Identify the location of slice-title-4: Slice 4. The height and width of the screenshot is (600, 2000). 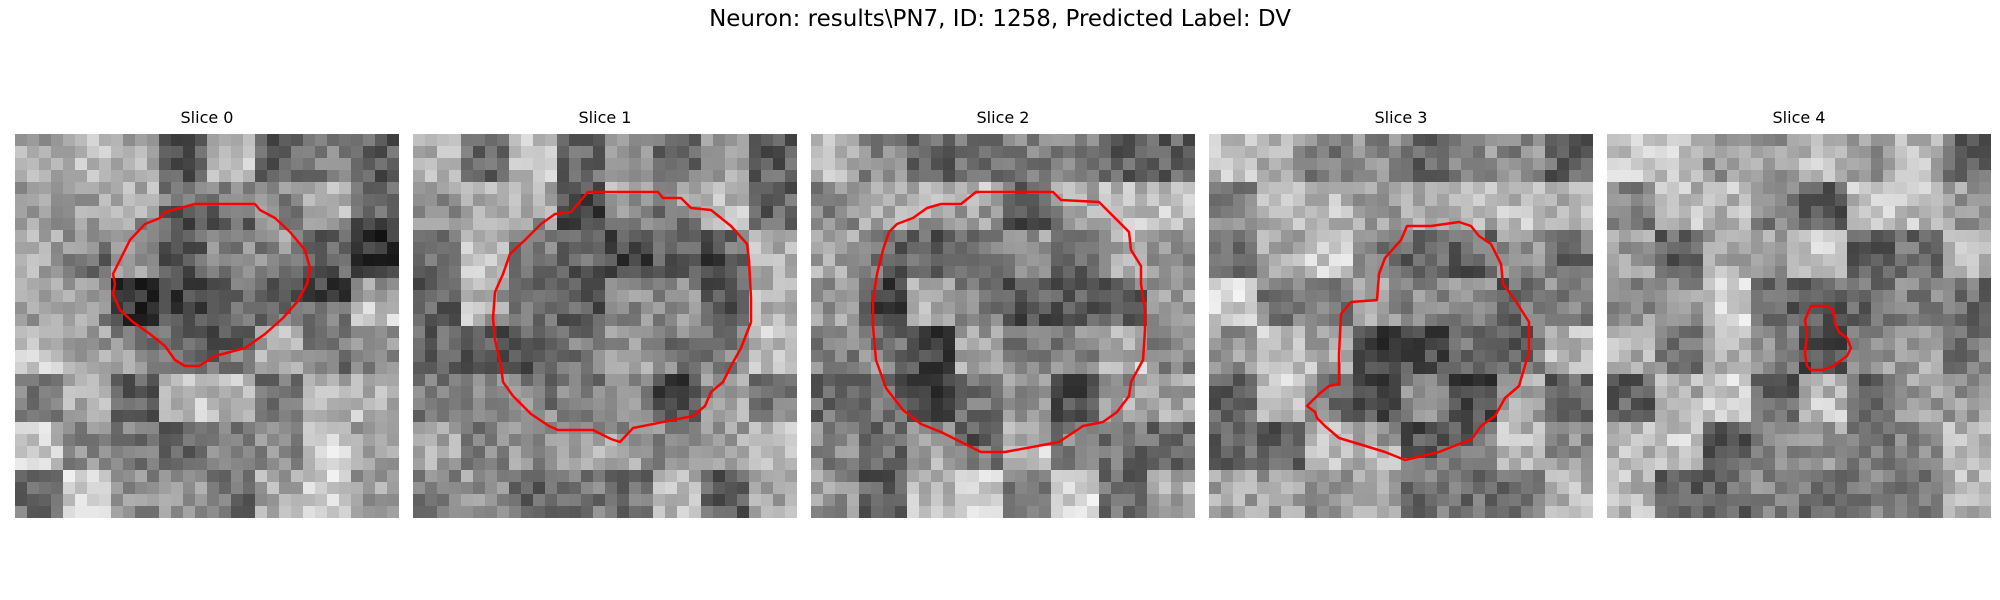
(1799, 117).